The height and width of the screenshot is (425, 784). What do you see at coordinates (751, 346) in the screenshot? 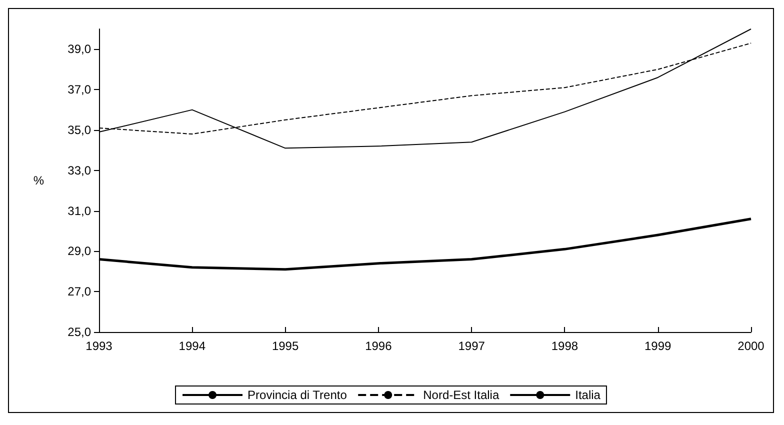
I see `x-tick-label: 2000` at bounding box center [751, 346].